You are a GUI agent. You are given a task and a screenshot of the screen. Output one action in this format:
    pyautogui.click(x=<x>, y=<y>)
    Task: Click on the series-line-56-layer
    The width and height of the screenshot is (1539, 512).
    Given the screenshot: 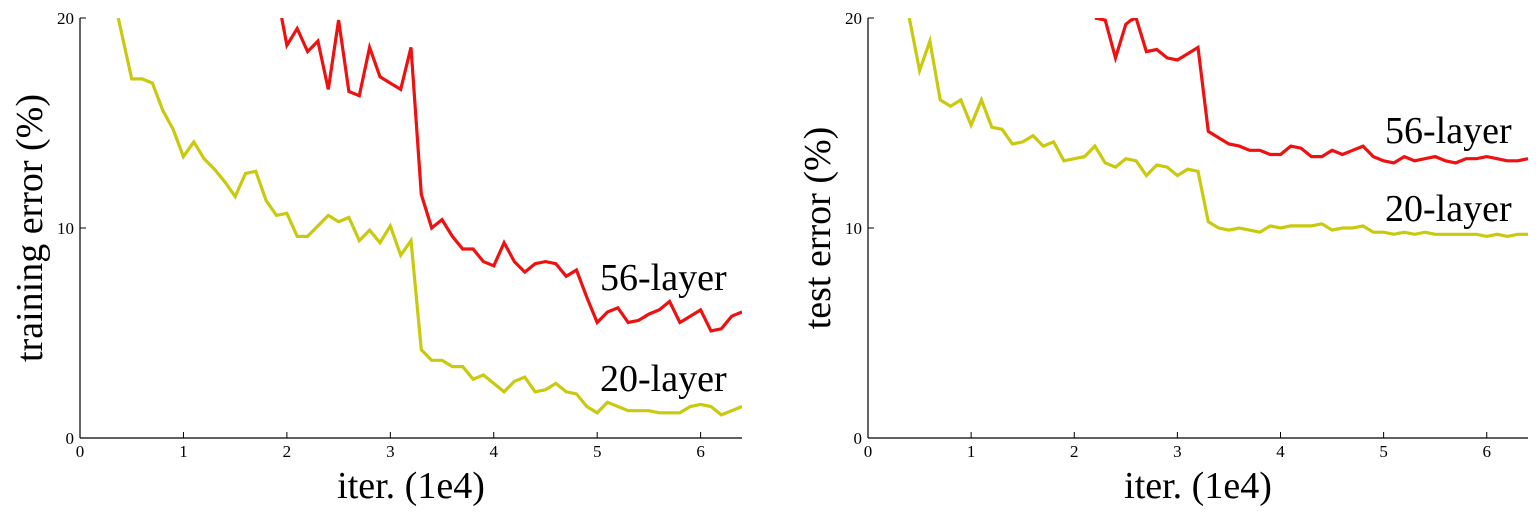 What is the action you would take?
    pyautogui.click(x=1311, y=91)
    